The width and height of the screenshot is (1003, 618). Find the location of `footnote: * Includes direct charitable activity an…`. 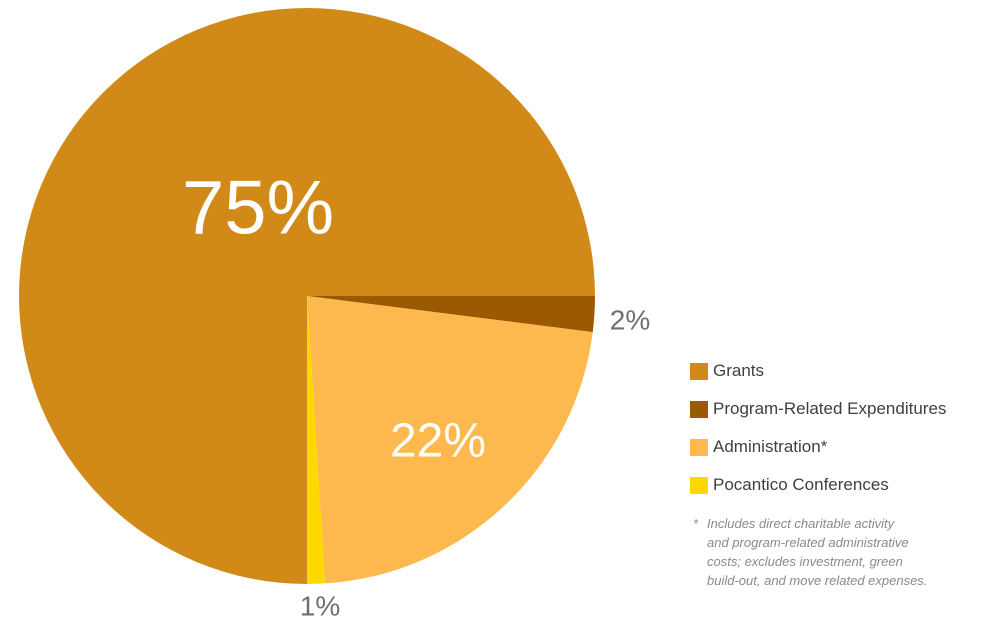

footnote: * Includes direct charitable activity an… is located at coordinates (843, 552).